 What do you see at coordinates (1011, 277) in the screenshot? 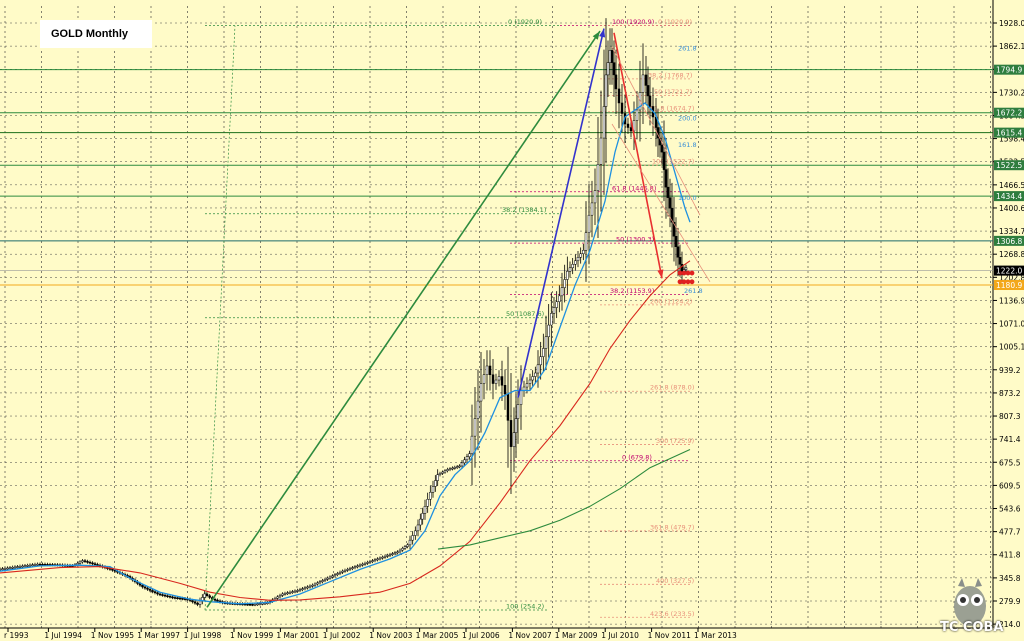
I see `price-tick-label: 1202.8` at bounding box center [1011, 277].